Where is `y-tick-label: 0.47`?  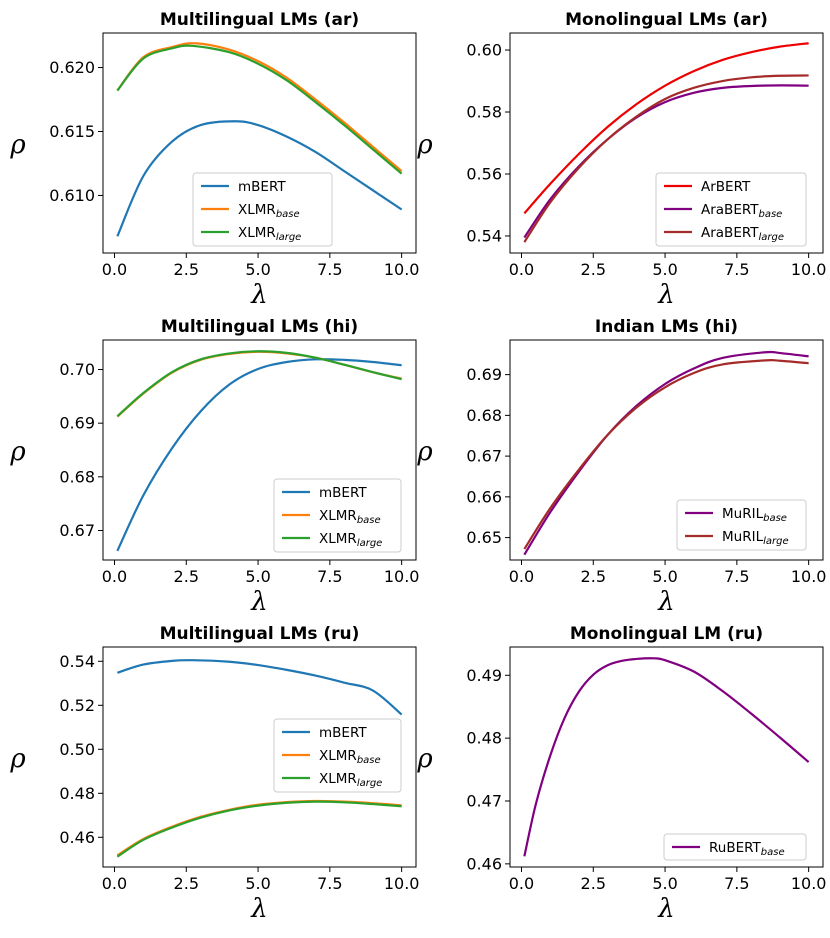 y-tick-label: 0.47 is located at coordinates (484, 801).